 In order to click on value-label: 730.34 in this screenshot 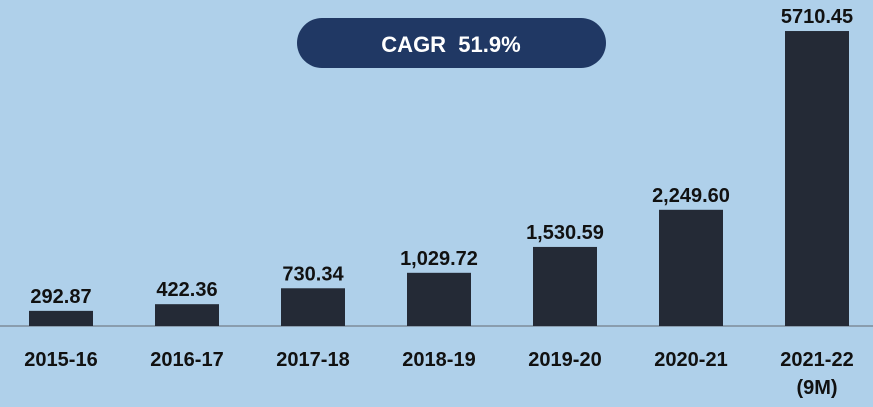, I will do `click(313, 274)`.